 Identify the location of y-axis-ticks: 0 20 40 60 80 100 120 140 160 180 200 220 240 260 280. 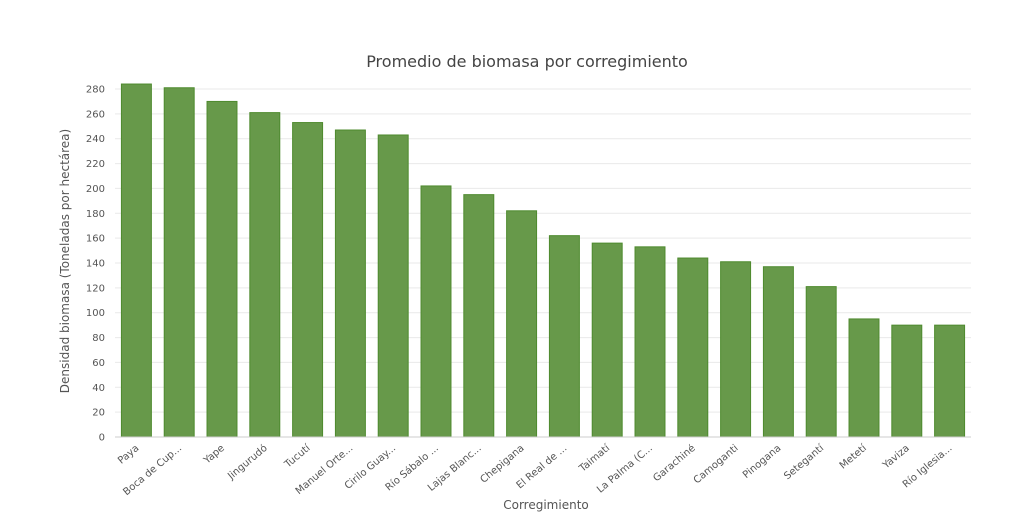
(95, 264).